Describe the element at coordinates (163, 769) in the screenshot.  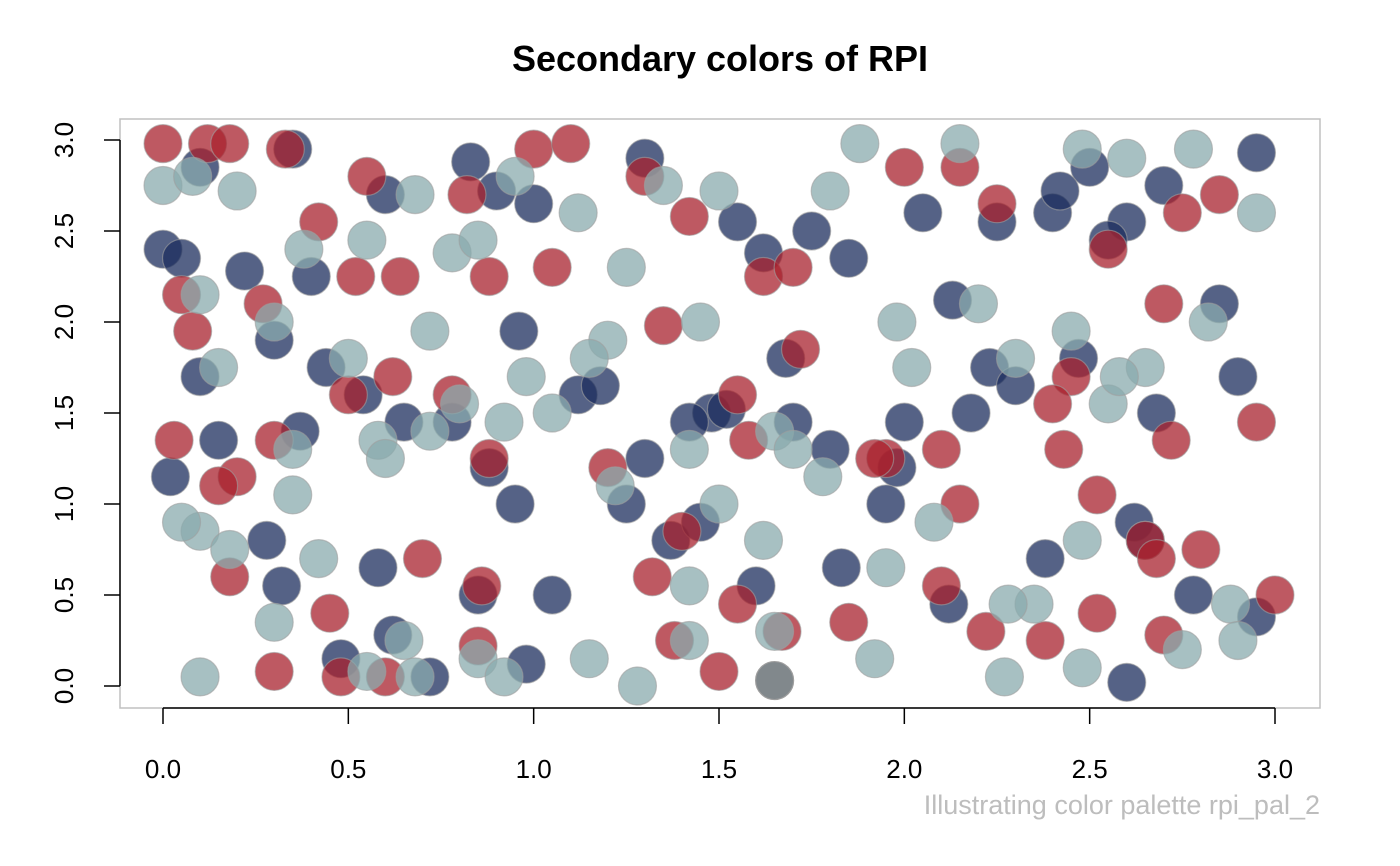
I see `x-tick-label: 0.0` at that location.